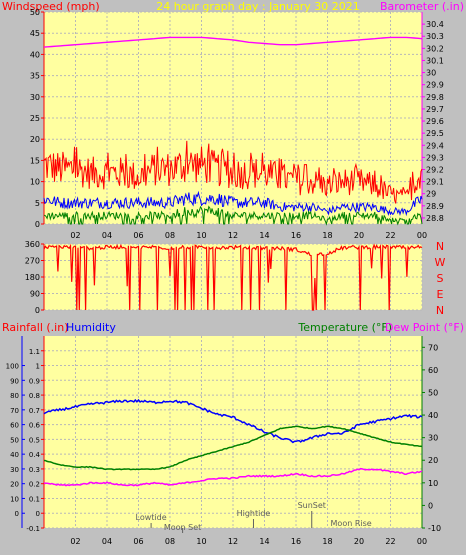  I want to click on baro-y-tick-label: 29.8, so click(435, 97).